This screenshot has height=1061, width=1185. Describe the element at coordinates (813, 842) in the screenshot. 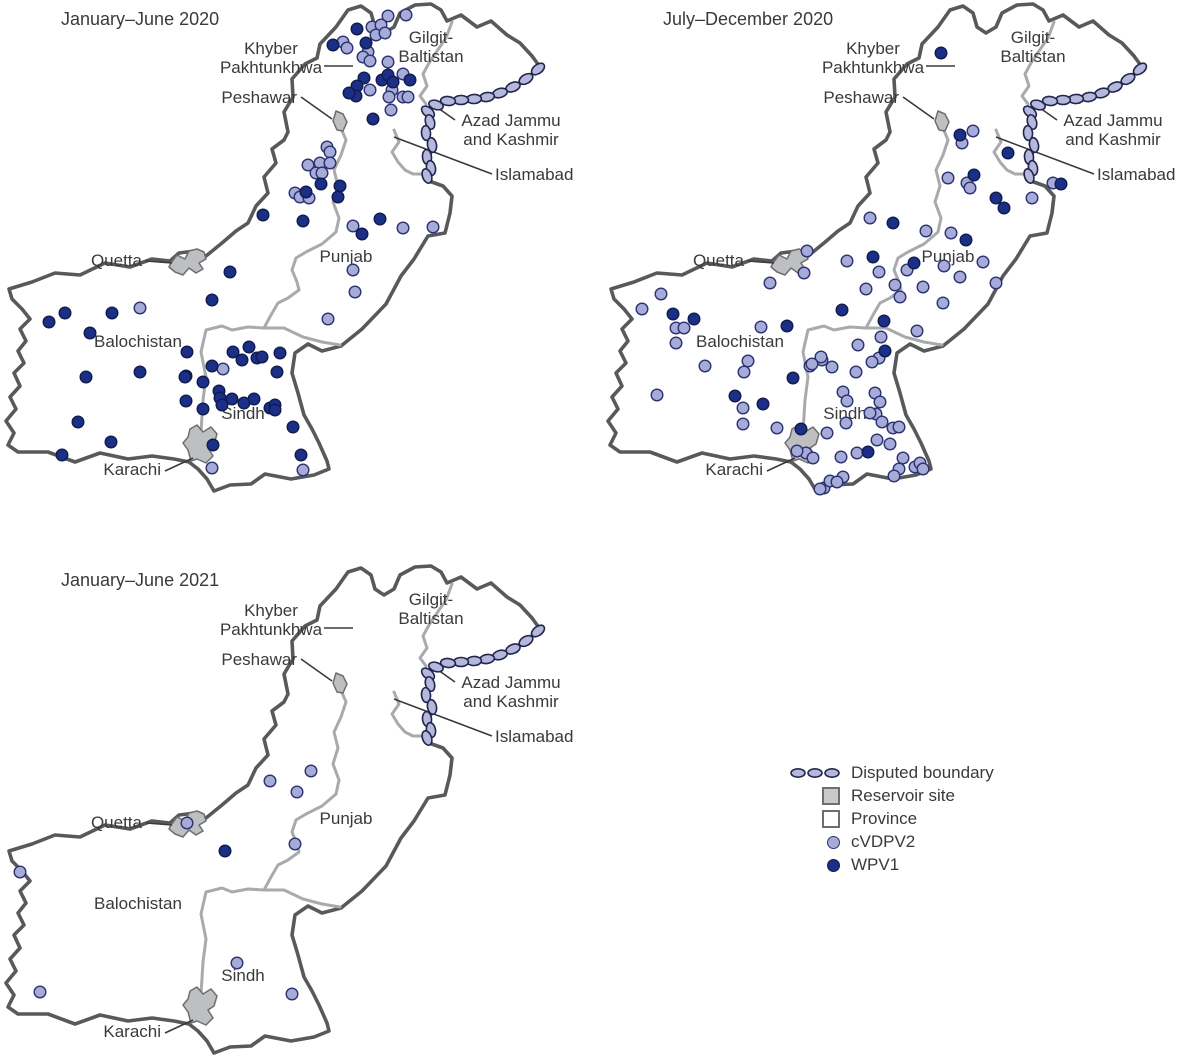

I see `cvdpv2-dot-icon` at that location.